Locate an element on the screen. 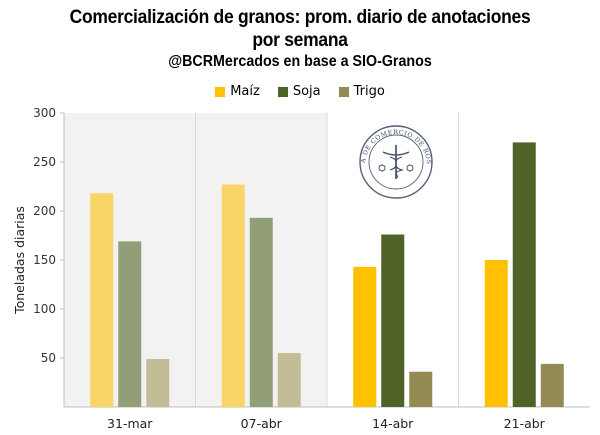  seal-inner-ring is located at coordinates (396, 162).